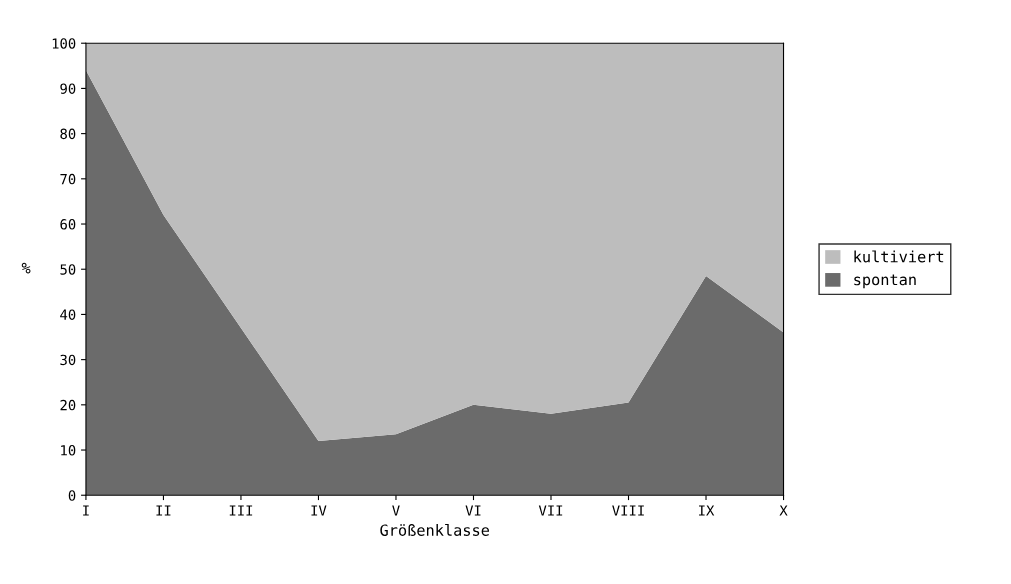 This screenshot has width=1011, height=584. What do you see at coordinates (783, 510) in the screenshot?
I see `x-tick-label: X` at bounding box center [783, 510].